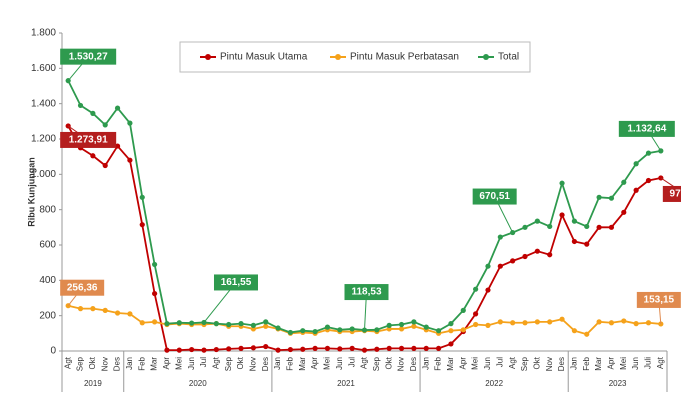 This screenshot has width=681, height=400. Describe the element at coordinates (53, 351) in the screenshot. I see `y-tick-label: 0` at that location.